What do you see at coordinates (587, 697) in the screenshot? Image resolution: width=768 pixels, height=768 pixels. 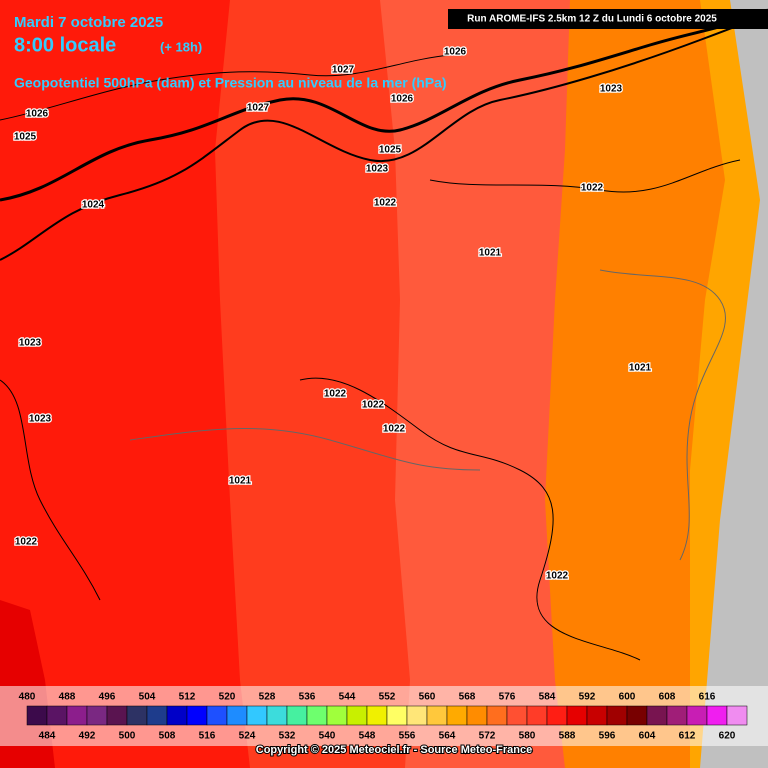 I see `legend-label: 592` at bounding box center [587, 697].